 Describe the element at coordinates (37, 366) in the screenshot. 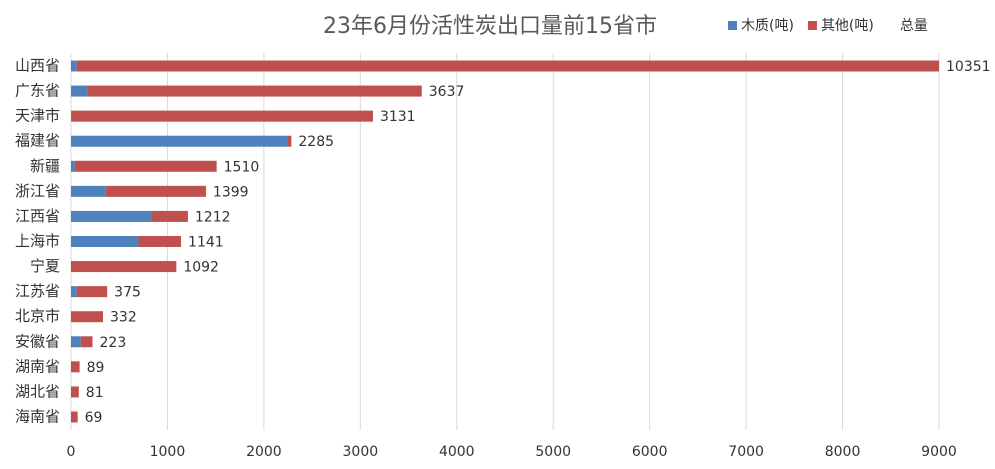

I see `y-tick-label: 湖南省` at that location.